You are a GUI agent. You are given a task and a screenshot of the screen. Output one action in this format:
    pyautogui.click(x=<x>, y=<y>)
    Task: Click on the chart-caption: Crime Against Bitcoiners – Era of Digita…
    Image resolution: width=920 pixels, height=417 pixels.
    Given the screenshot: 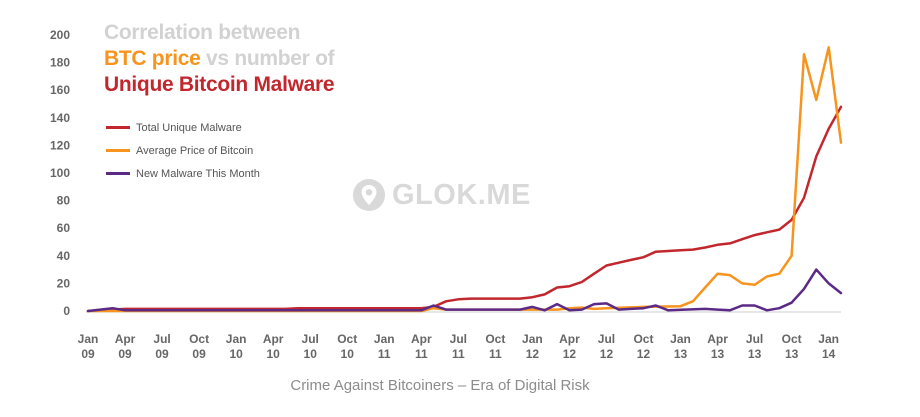 What is the action you would take?
    pyautogui.click(x=440, y=385)
    